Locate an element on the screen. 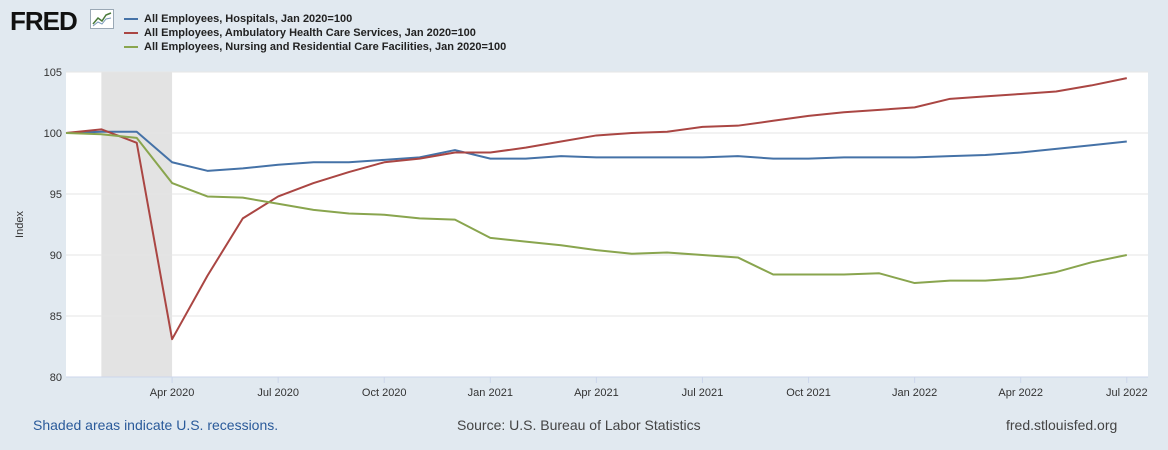  legend-item: All Employees, Hospitals, Jan 2020=100 is located at coordinates (315, 19).